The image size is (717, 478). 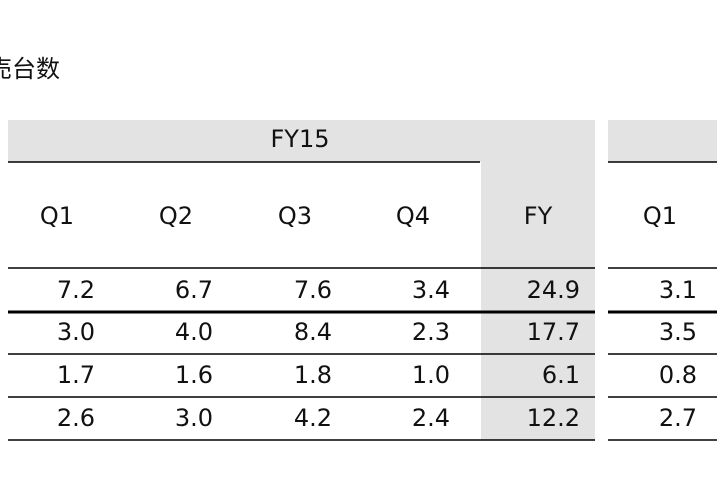 What do you see at coordinates (553, 332) in the screenshot?
I see `cell: 17.7` at bounding box center [553, 332].